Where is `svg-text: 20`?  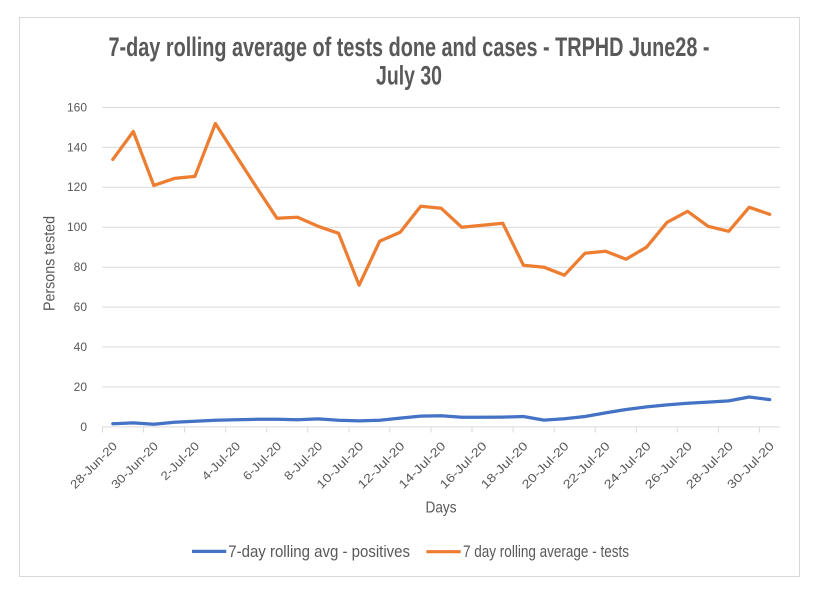 svg-text: 20 is located at coordinates (81, 387).